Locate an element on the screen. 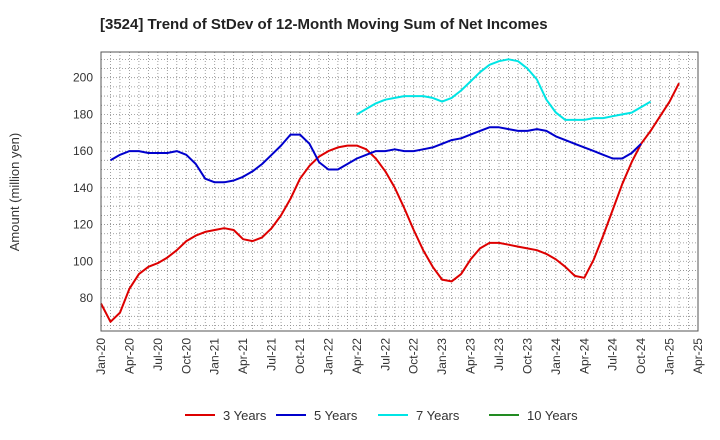 The image size is (720, 440). y-tick-label: 160 is located at coordinates (83, 151).